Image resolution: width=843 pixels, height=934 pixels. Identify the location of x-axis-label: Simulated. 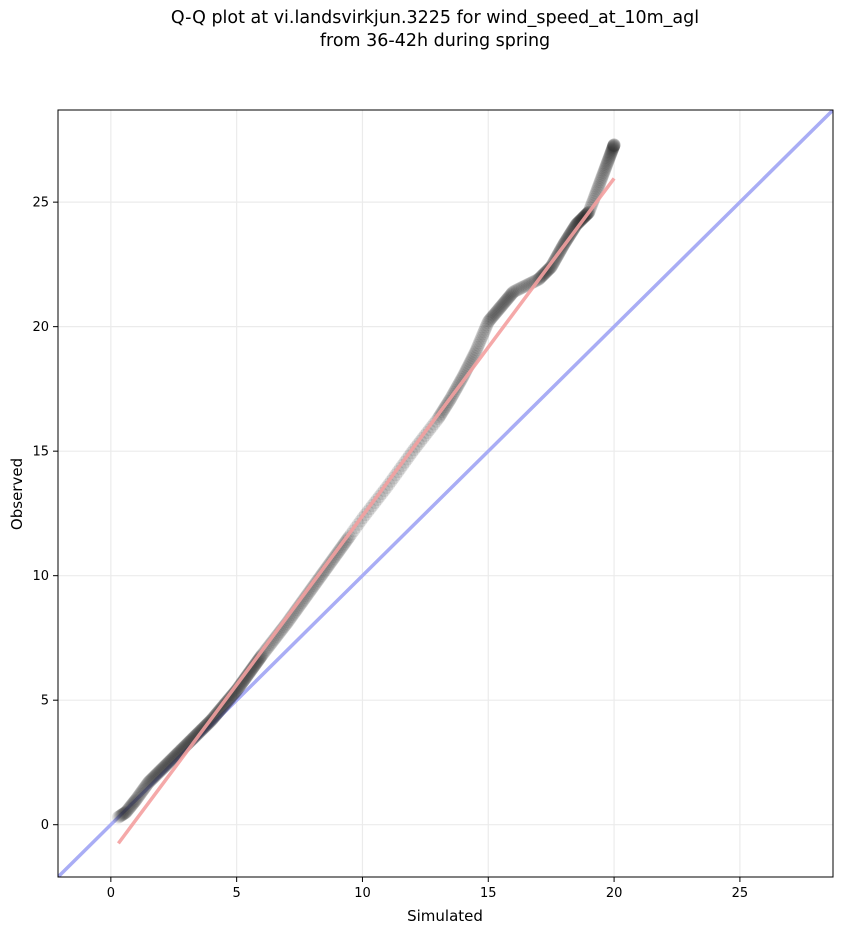
(445, 916).